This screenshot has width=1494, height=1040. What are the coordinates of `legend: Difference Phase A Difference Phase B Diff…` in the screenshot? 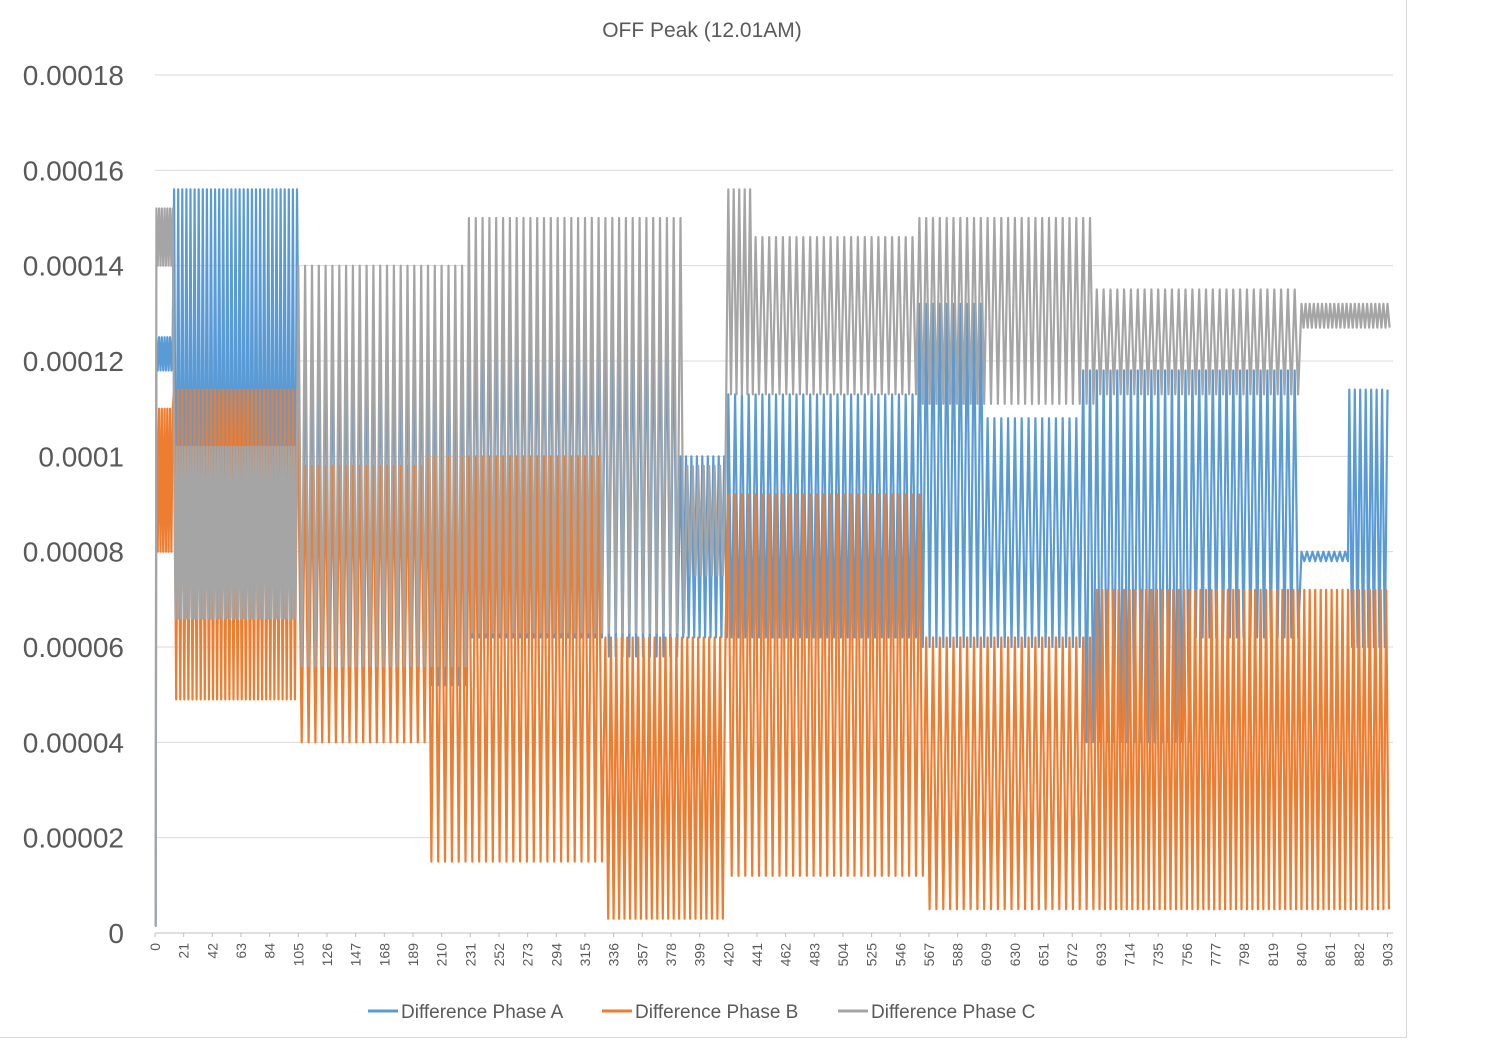 It's located at (701, 1012).